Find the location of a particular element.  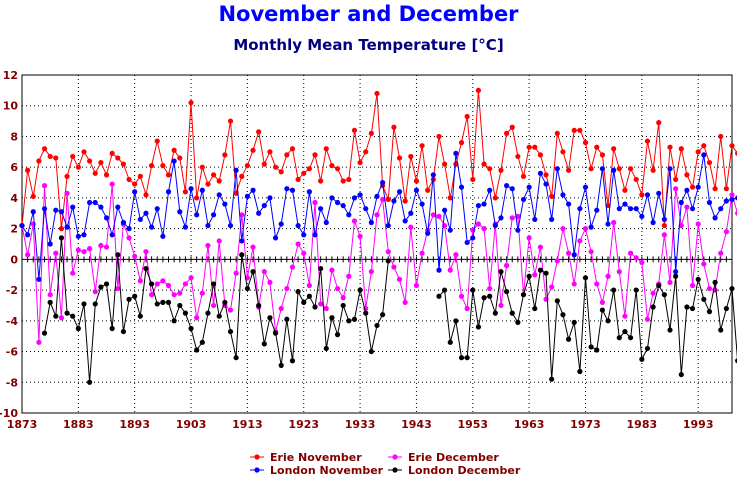

y-tick-label: 10 is located at coordinates (11, 106).